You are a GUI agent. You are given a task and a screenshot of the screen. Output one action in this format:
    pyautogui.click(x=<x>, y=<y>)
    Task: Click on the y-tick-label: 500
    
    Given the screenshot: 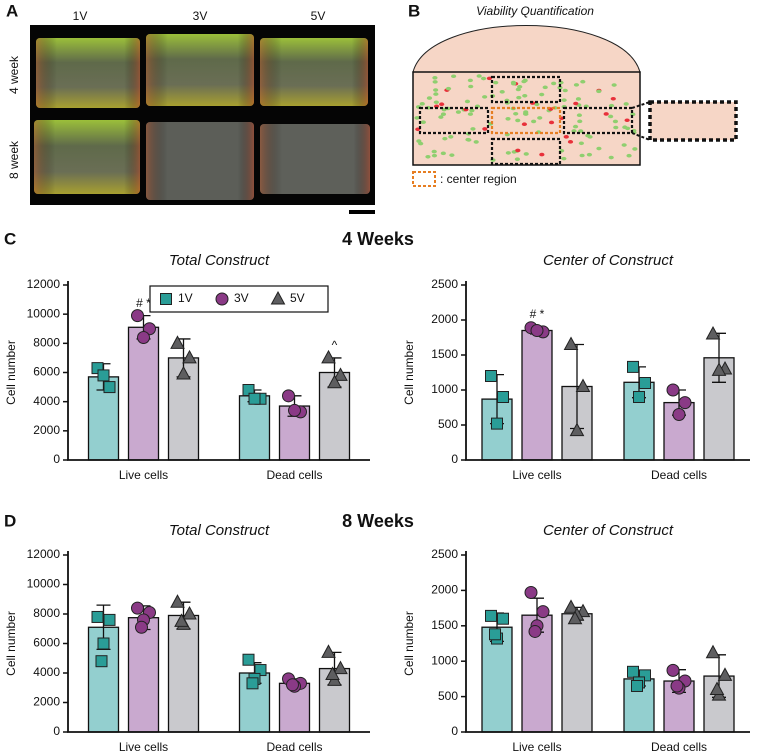 What is the action you would take?
    pyautogui.click(x=448, y=424)
    